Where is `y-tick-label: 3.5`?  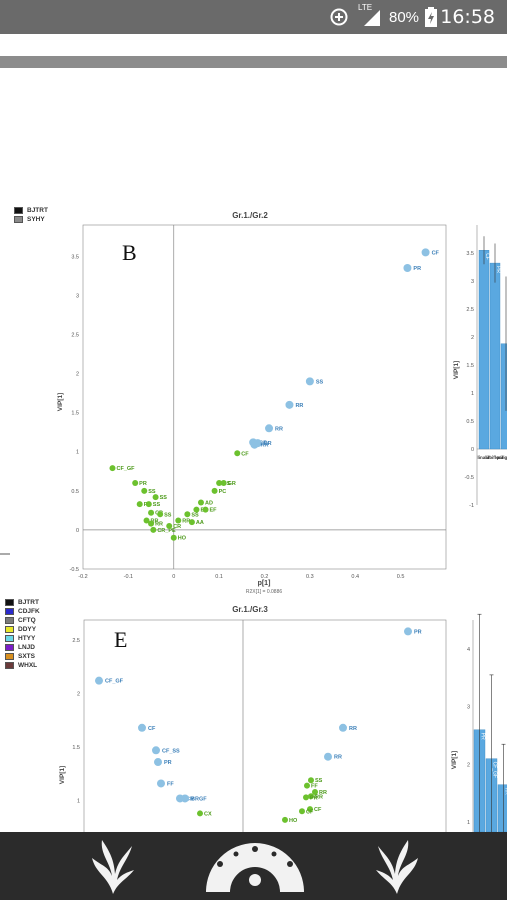
y-tick-label: 3.5 is located at coordinates (75, 257).